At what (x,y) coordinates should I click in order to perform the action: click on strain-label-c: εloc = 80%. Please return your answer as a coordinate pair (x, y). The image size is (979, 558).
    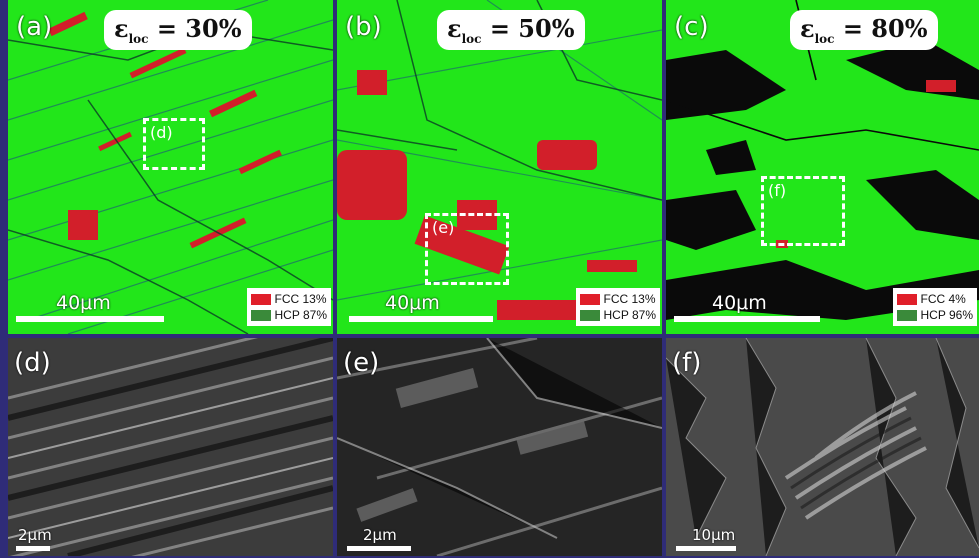
    Looking at the image, I should click on (864, 30).